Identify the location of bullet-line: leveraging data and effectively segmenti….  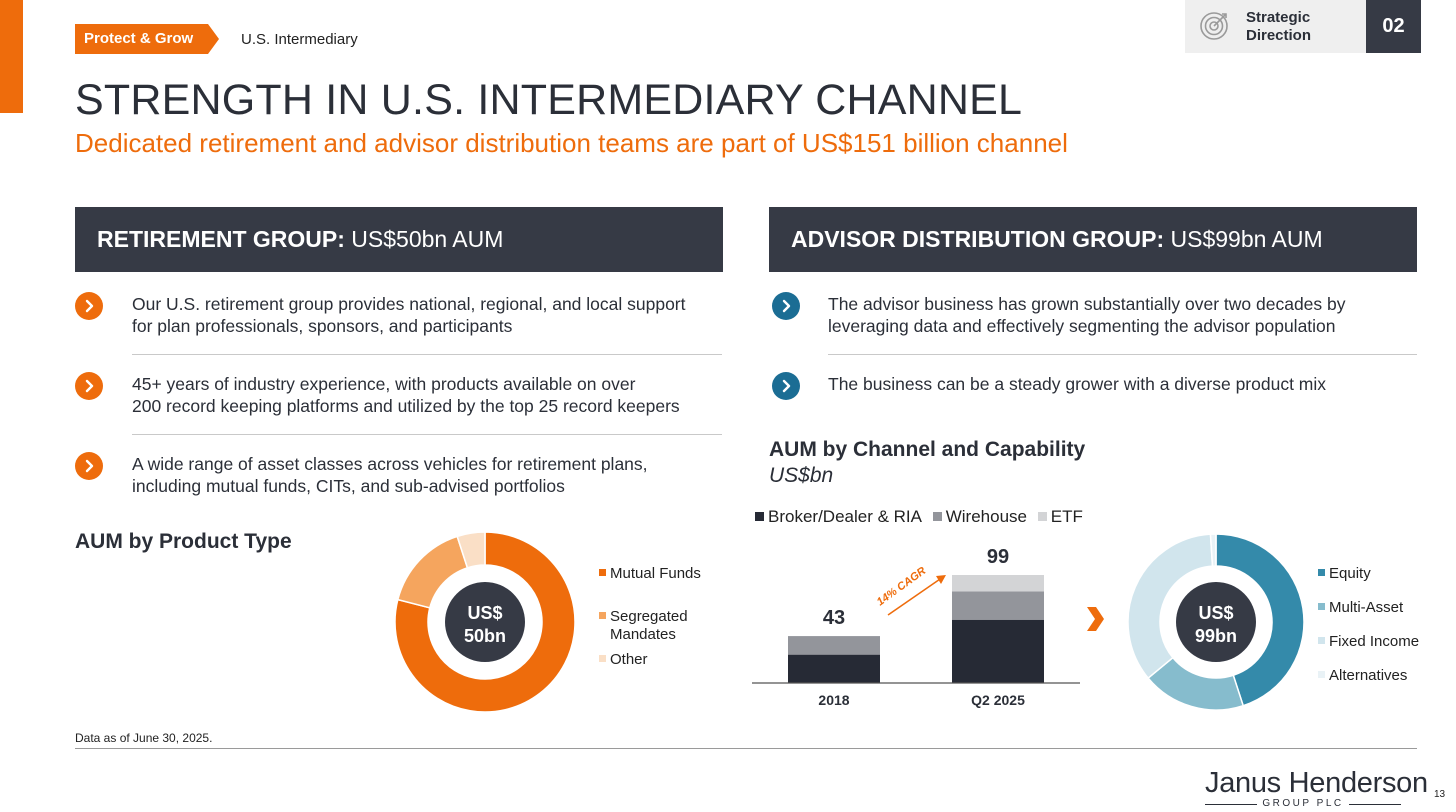
(1082, 326).